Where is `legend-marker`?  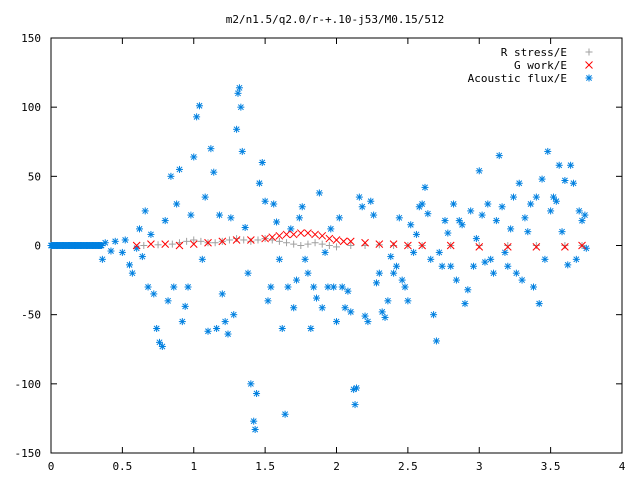 legend-marker is located at coordinates (589, 52).